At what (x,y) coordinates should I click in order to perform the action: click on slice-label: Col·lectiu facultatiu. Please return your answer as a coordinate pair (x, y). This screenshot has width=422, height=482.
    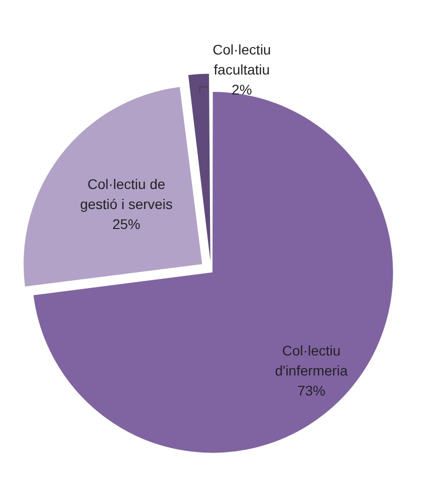
    Looking at the image, I should click on (241, 60).